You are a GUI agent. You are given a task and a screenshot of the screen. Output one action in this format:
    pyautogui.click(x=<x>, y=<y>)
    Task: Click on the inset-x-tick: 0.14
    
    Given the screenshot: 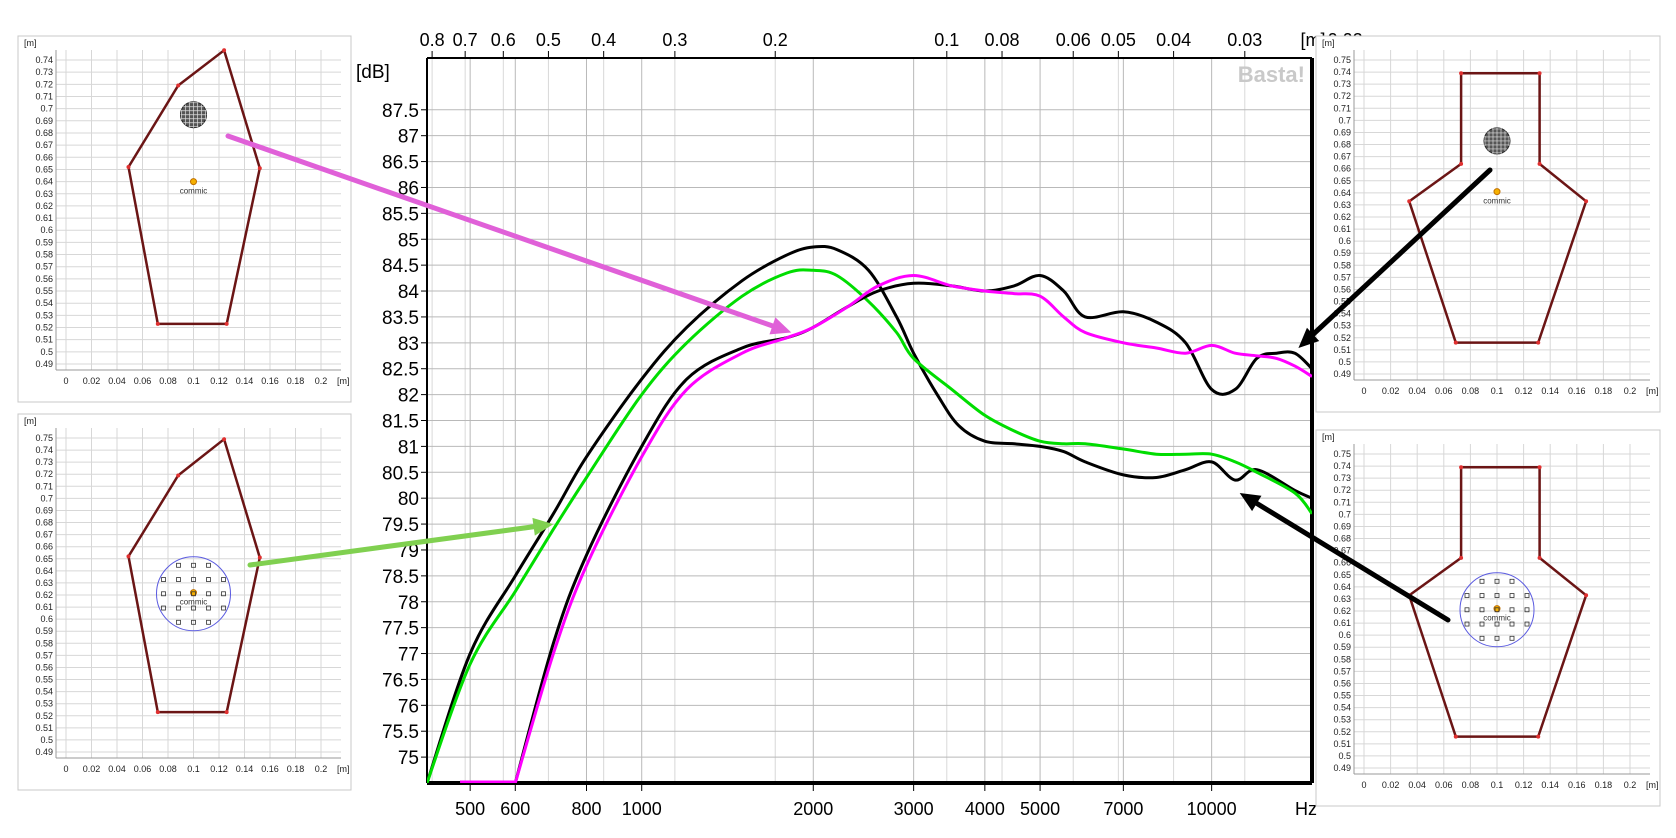 What is the action you would take?
    pyautogui.click(x=245, y=769)
    